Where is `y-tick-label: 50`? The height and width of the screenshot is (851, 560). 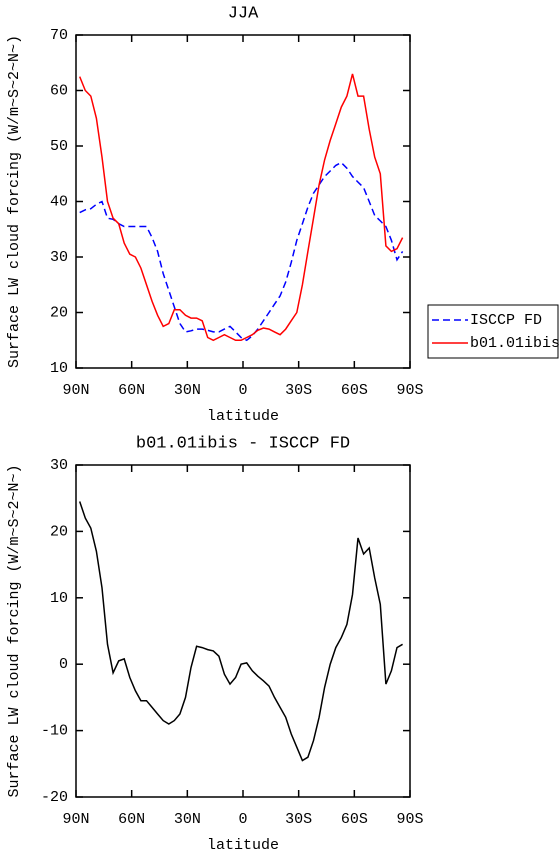
y-tick-label: 50 is located at coordinates (59, 146).